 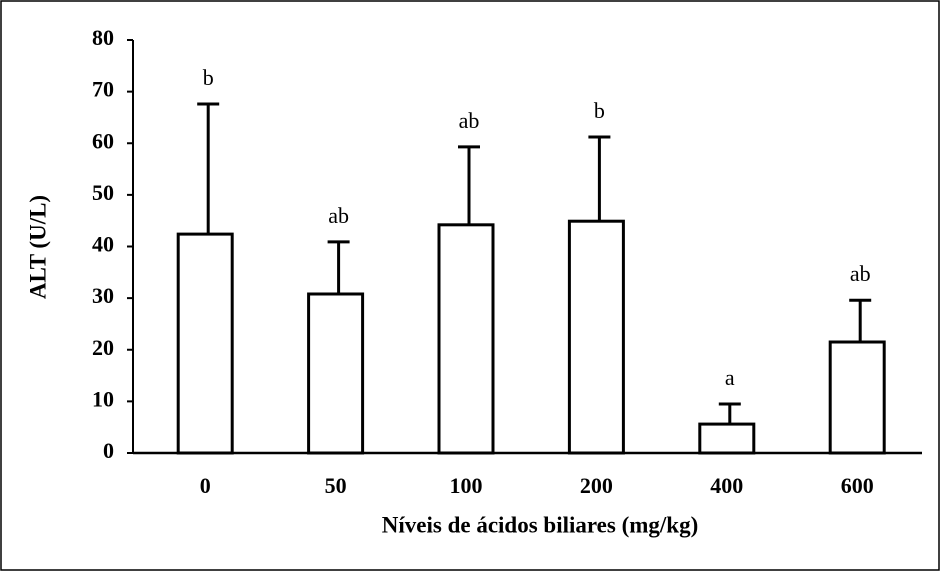 I want to click on x-tick-label: 0, so click(x=205, y=485).